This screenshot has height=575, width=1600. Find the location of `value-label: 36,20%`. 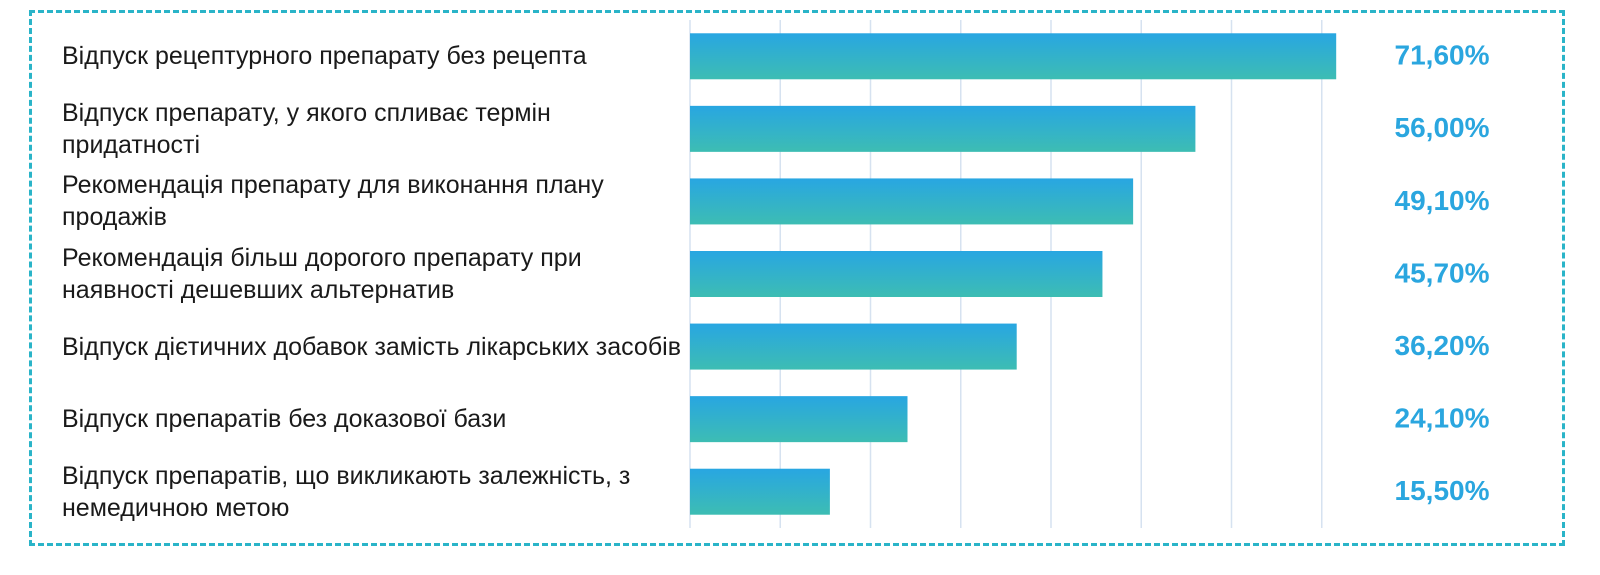

value-label: 36,20% is located at coordinates (1442, 345).